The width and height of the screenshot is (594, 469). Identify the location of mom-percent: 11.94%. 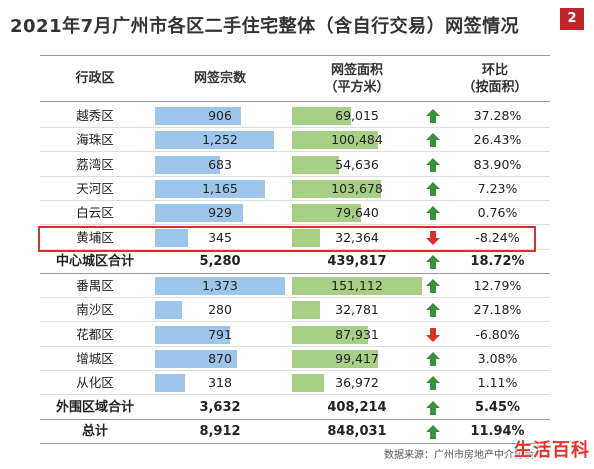
(497, 431).